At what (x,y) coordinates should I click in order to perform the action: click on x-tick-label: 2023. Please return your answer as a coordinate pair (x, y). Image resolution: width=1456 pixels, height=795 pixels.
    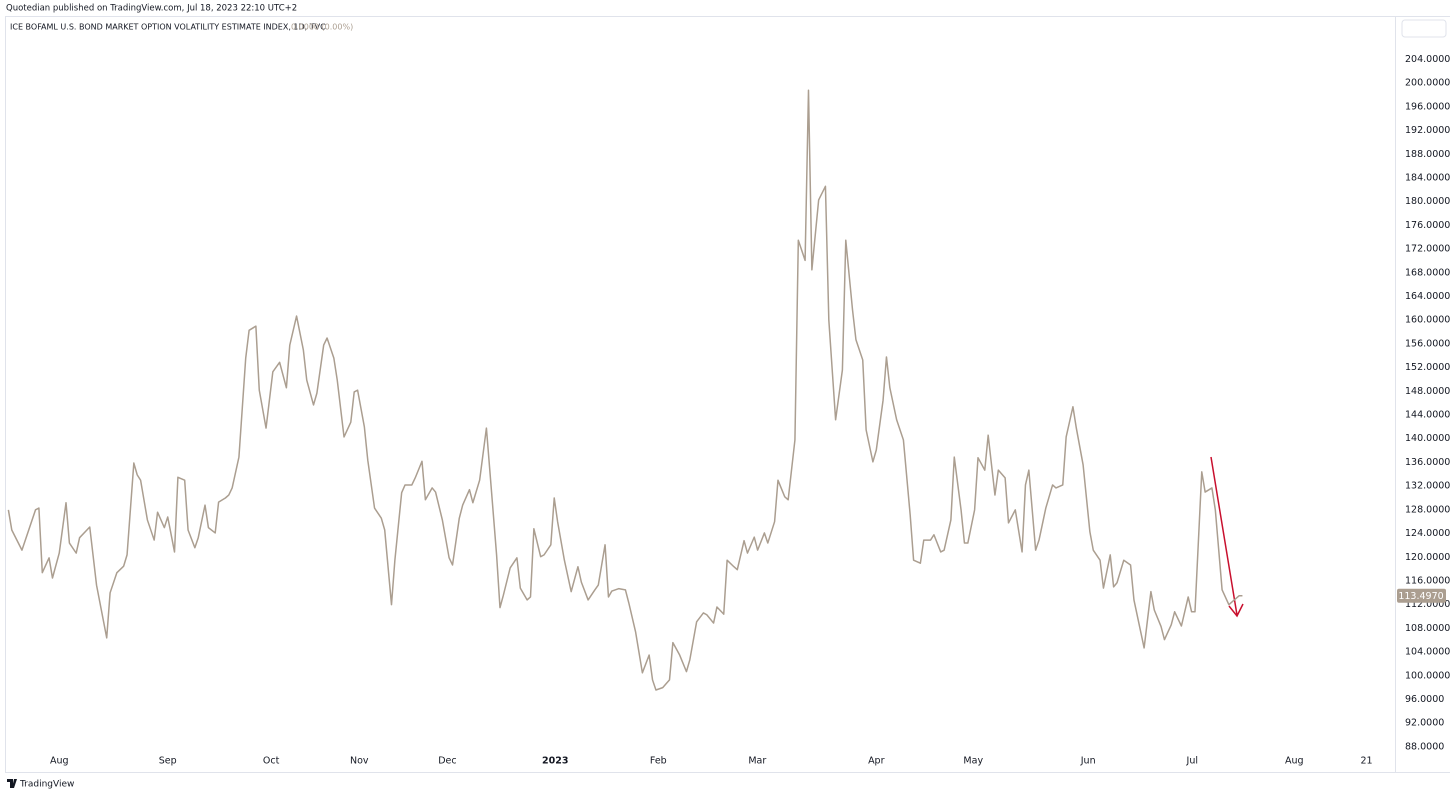
    Looking at the image, I should click on (555, 761).